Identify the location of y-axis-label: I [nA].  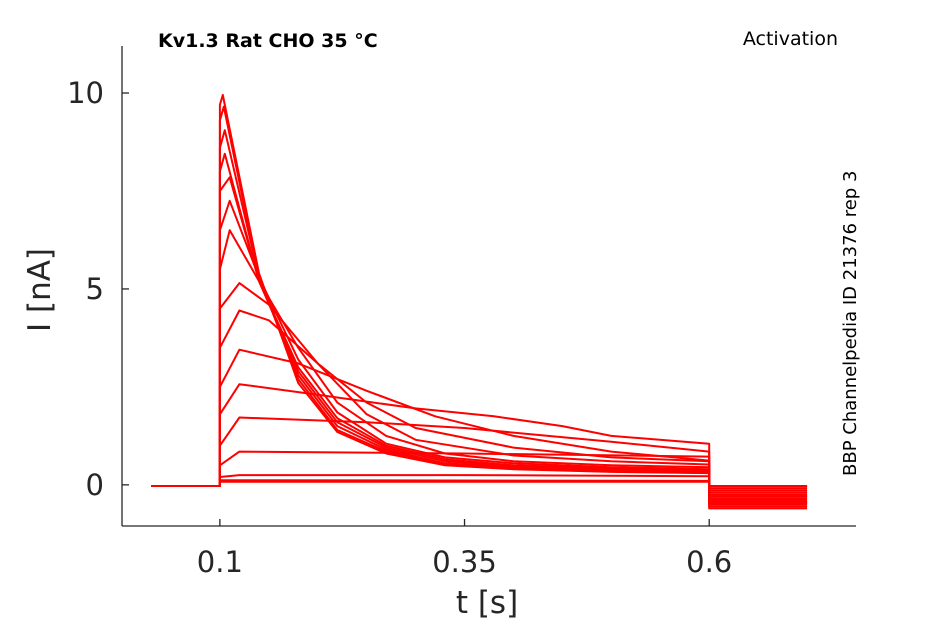
(40, 290).